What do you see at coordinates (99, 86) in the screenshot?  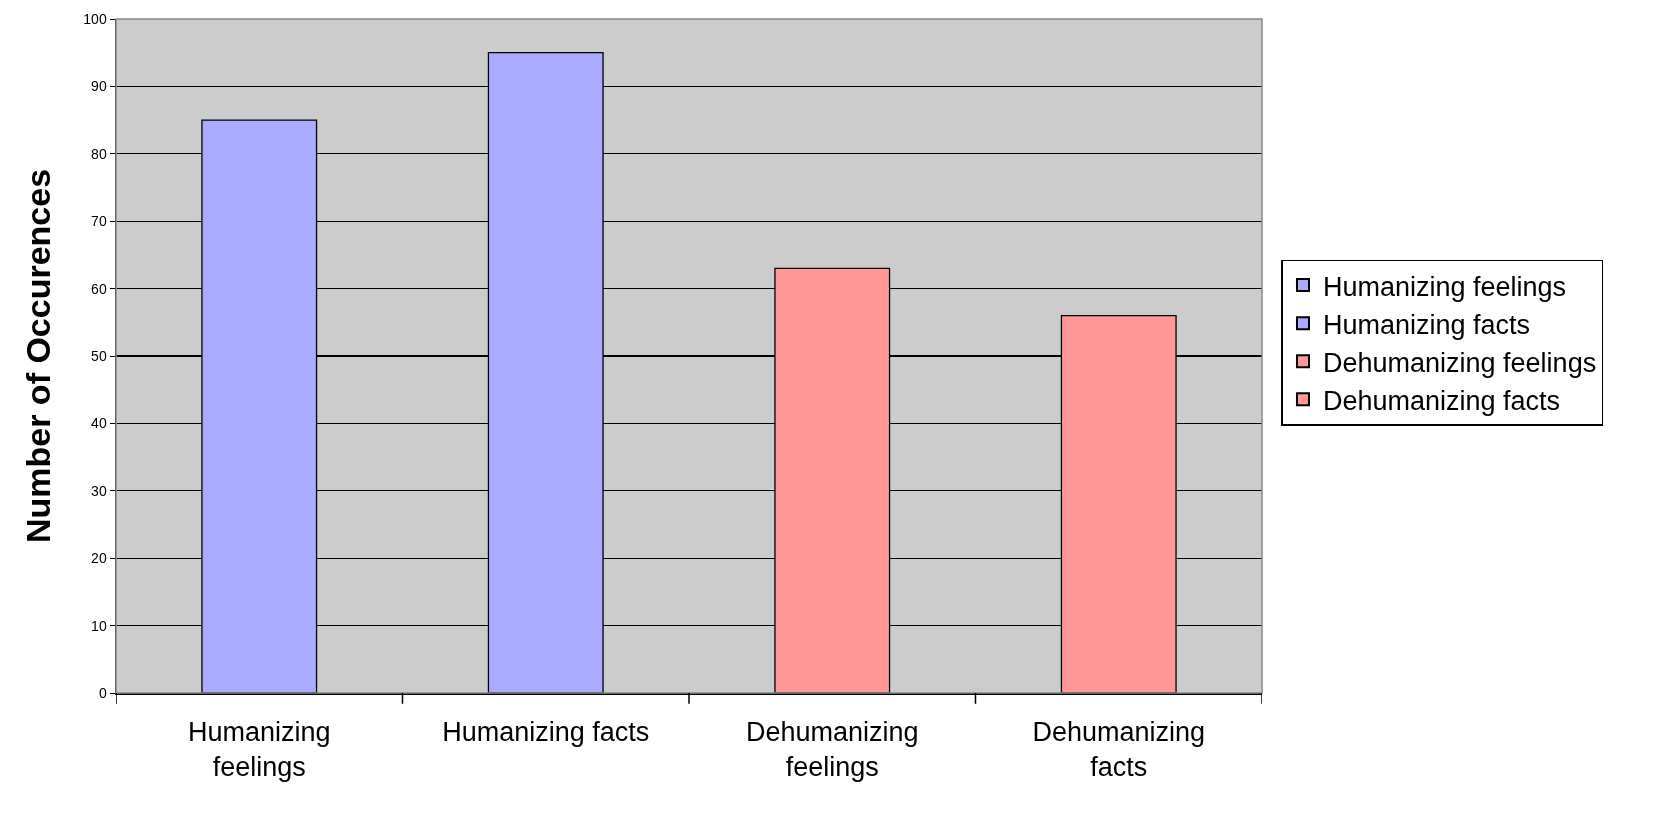 I see `y-tick-label: 90` at bounding box center [99, 86].